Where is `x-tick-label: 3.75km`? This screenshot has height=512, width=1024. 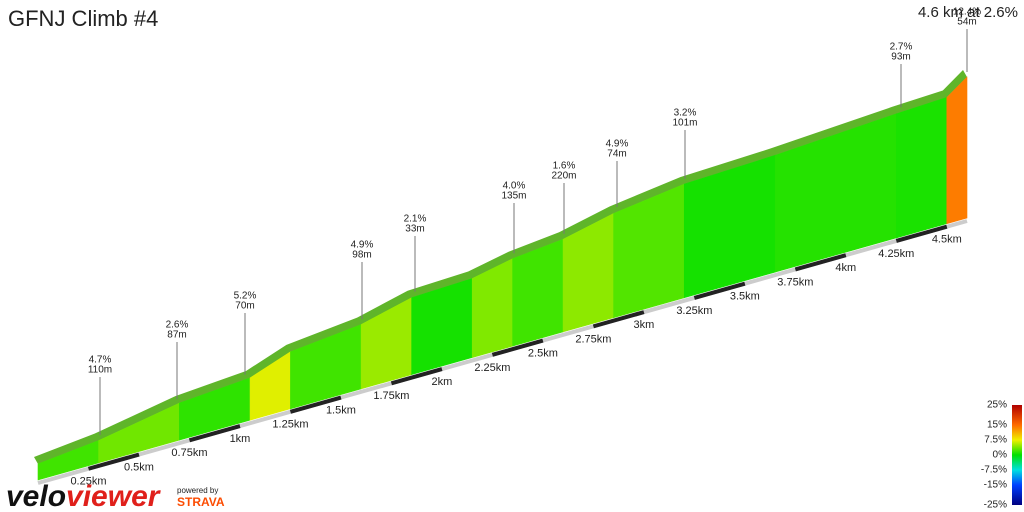 x-tick-label: 3.75km is located at coordinates (795, 282).